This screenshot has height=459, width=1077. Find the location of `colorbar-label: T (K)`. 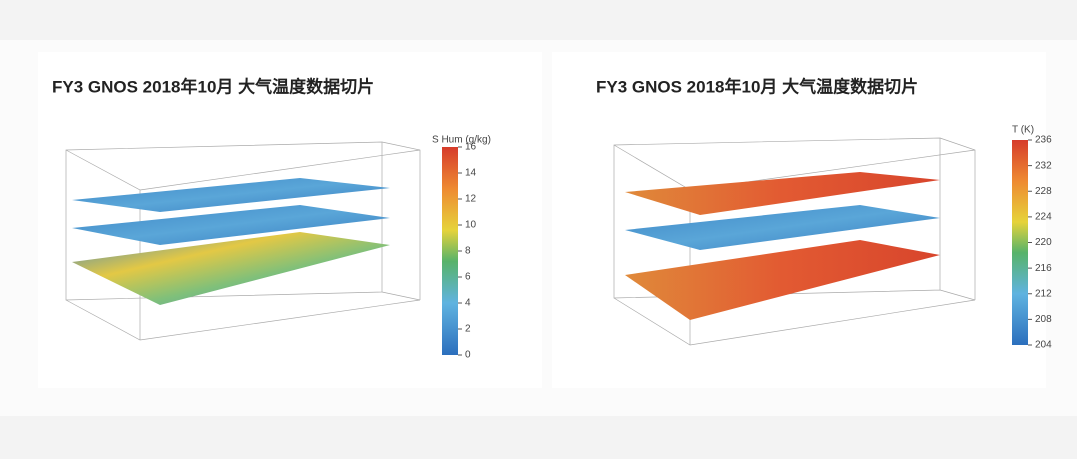

colorbar-label: T (K) is located at coordinates (1023, 130).